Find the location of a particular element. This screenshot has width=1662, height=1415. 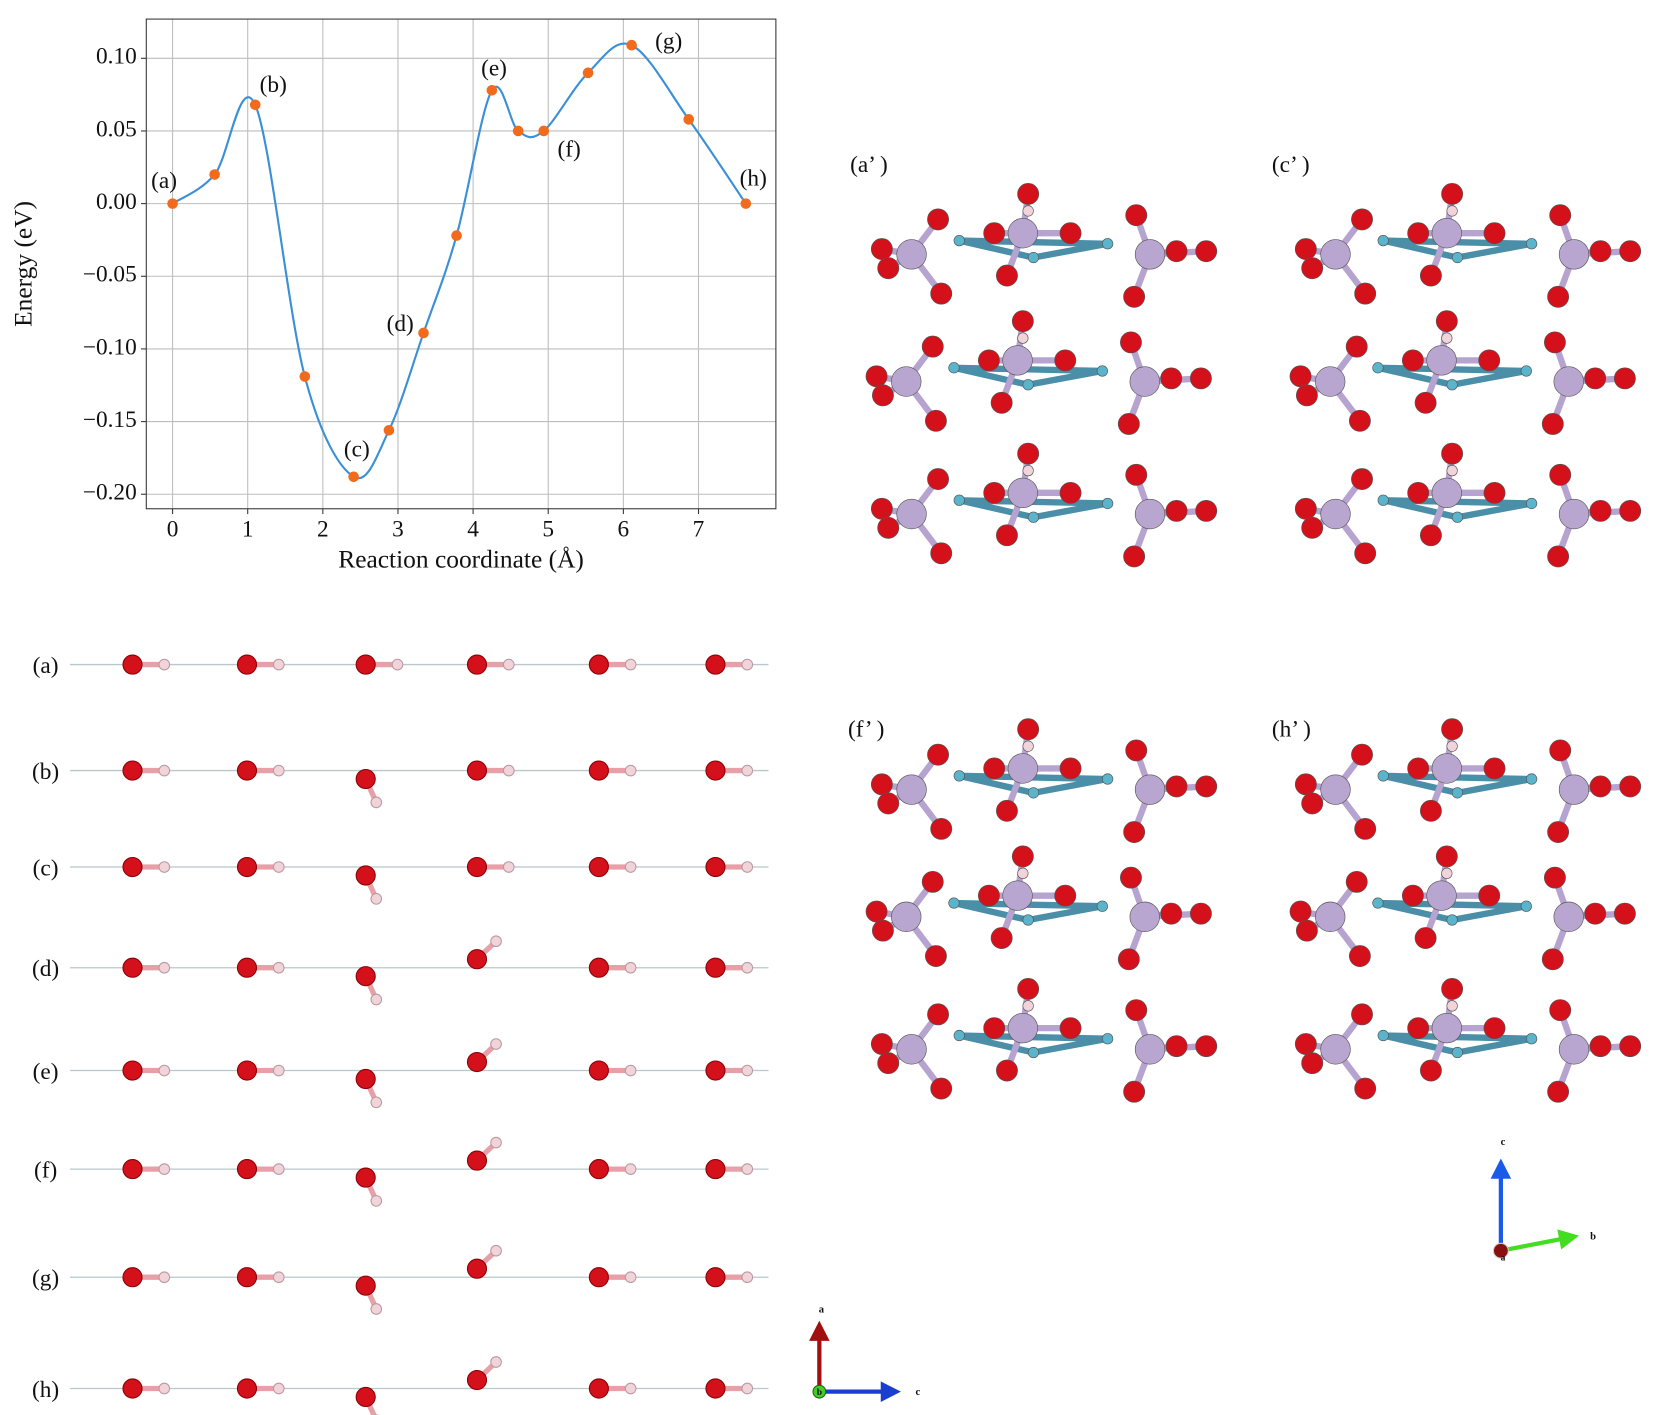

x-tick-label: 0 is located at coordinates (173, 529).